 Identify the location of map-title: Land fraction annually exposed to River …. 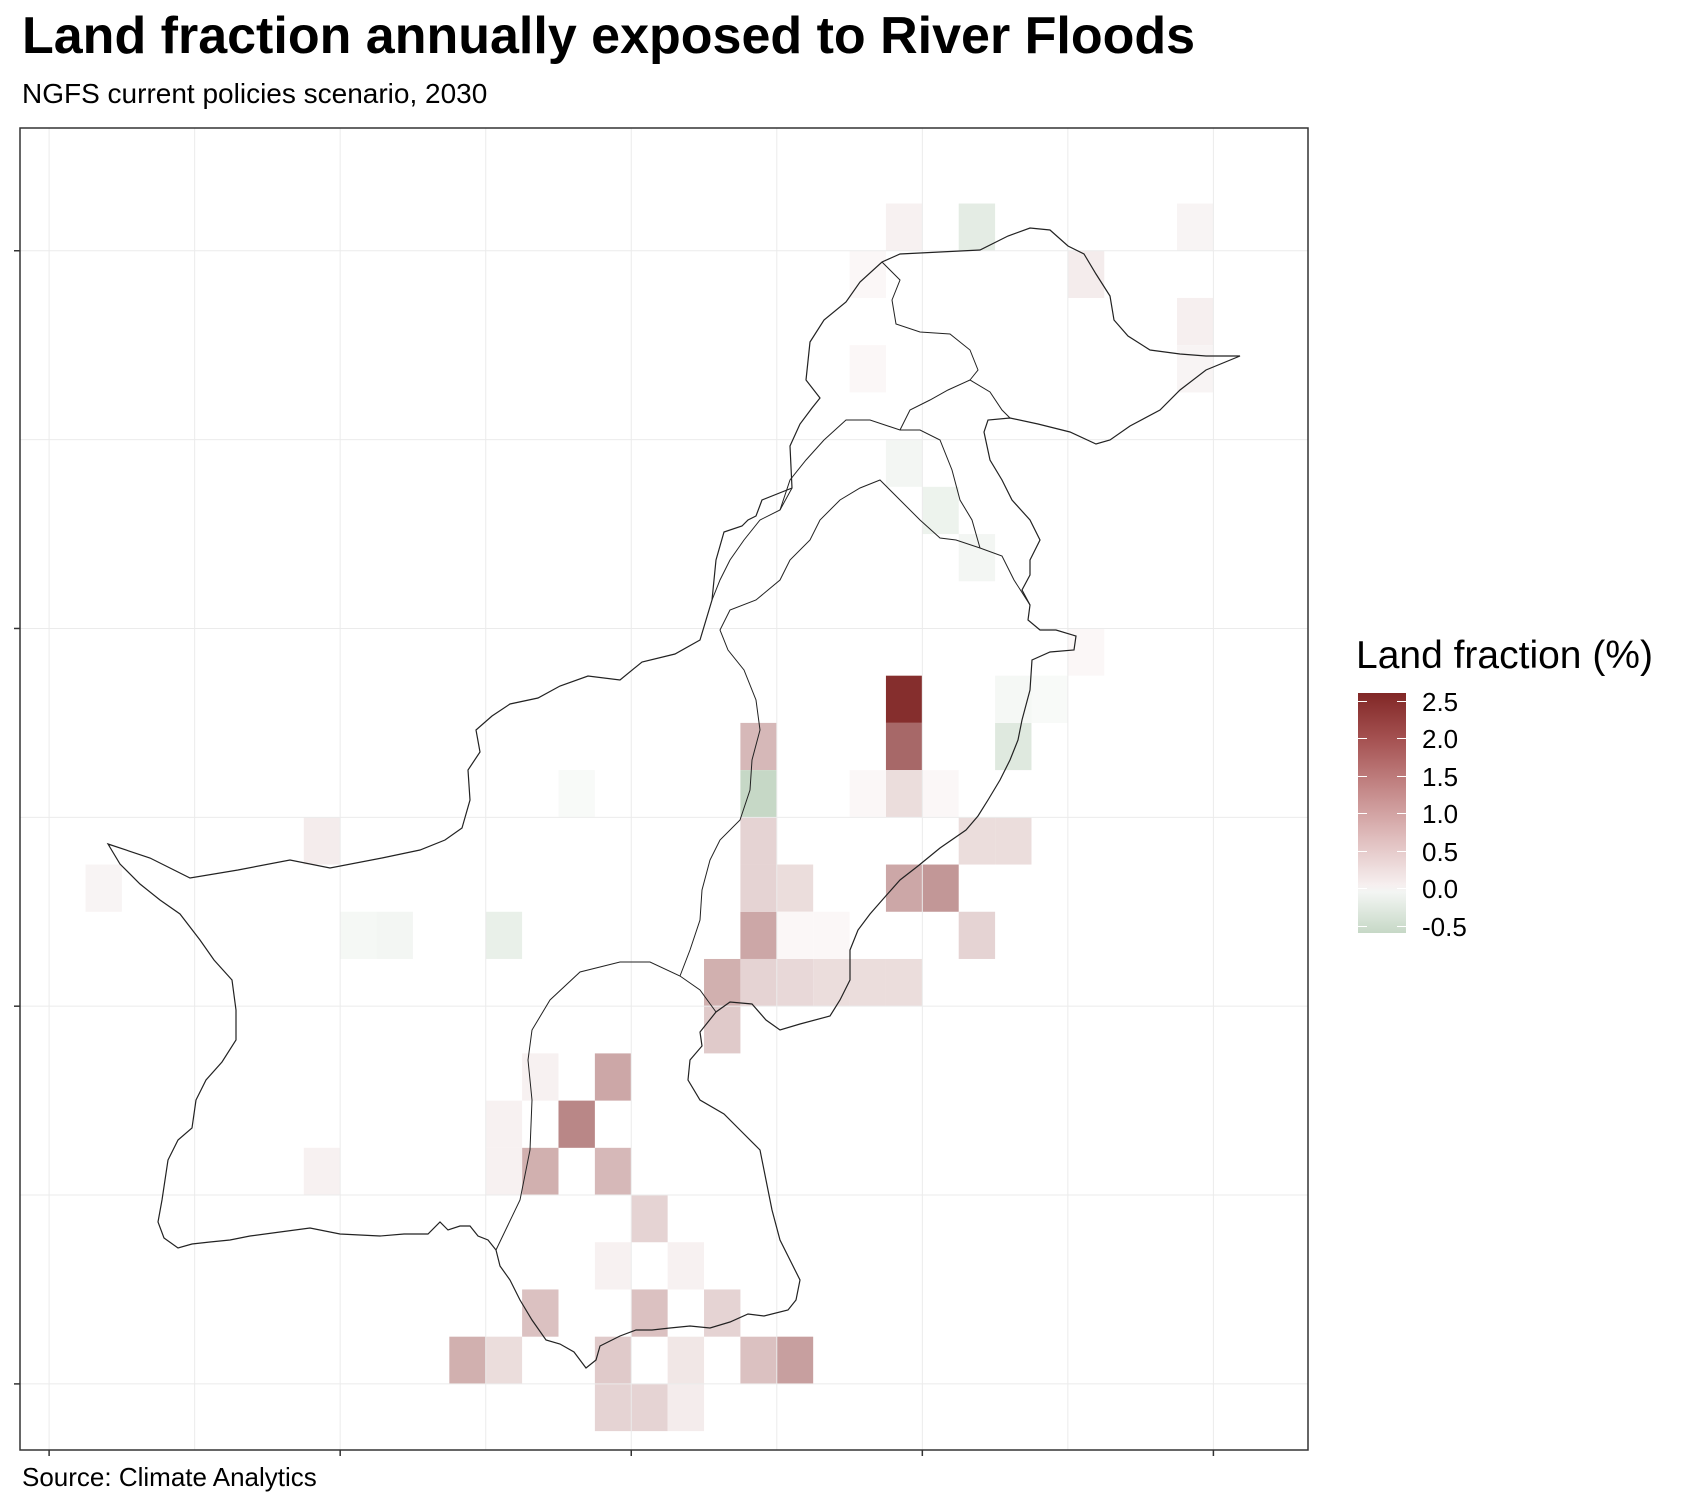
(609, 36).